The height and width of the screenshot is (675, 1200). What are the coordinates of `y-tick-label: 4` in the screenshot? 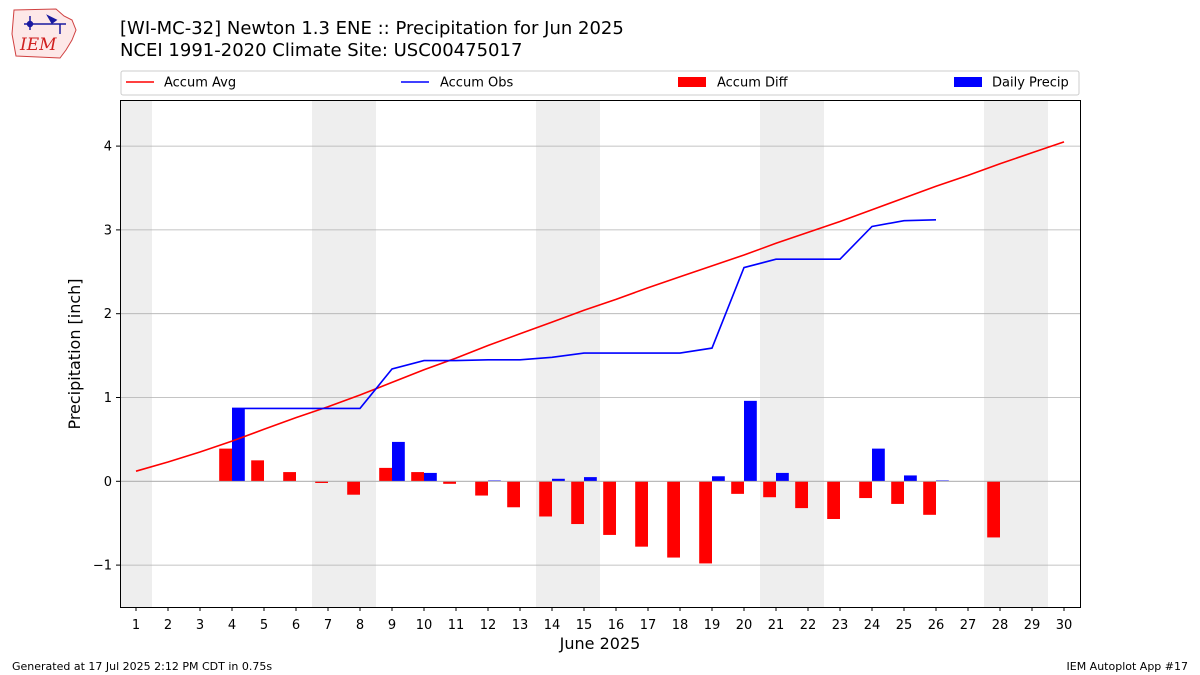 It's located at (108, 147).